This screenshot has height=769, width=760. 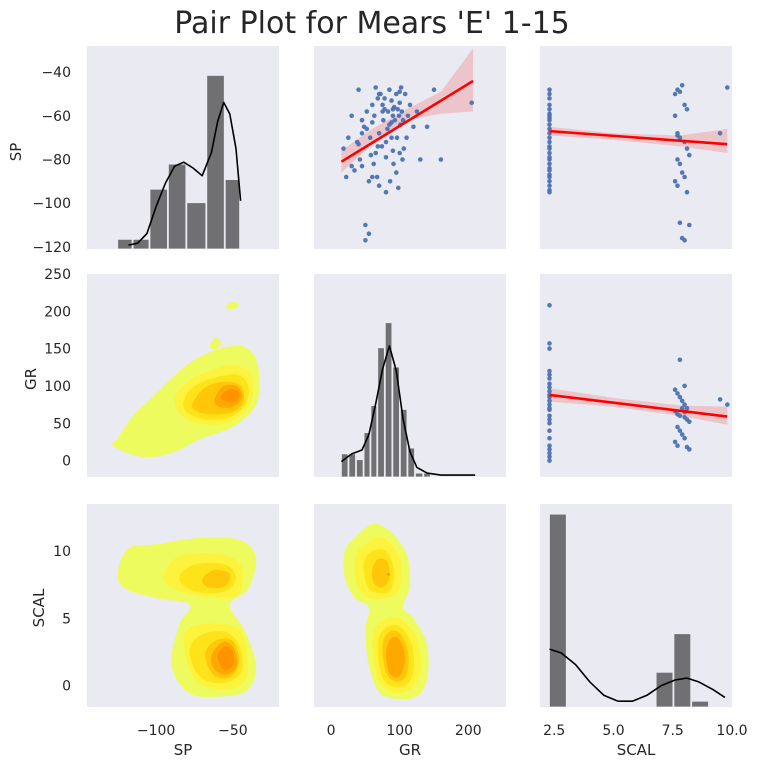 What do you see at coordinates (386, 611) in the screenshot?
I see `kde2d-gr_vs_scal` at bounding box center [386, 611].